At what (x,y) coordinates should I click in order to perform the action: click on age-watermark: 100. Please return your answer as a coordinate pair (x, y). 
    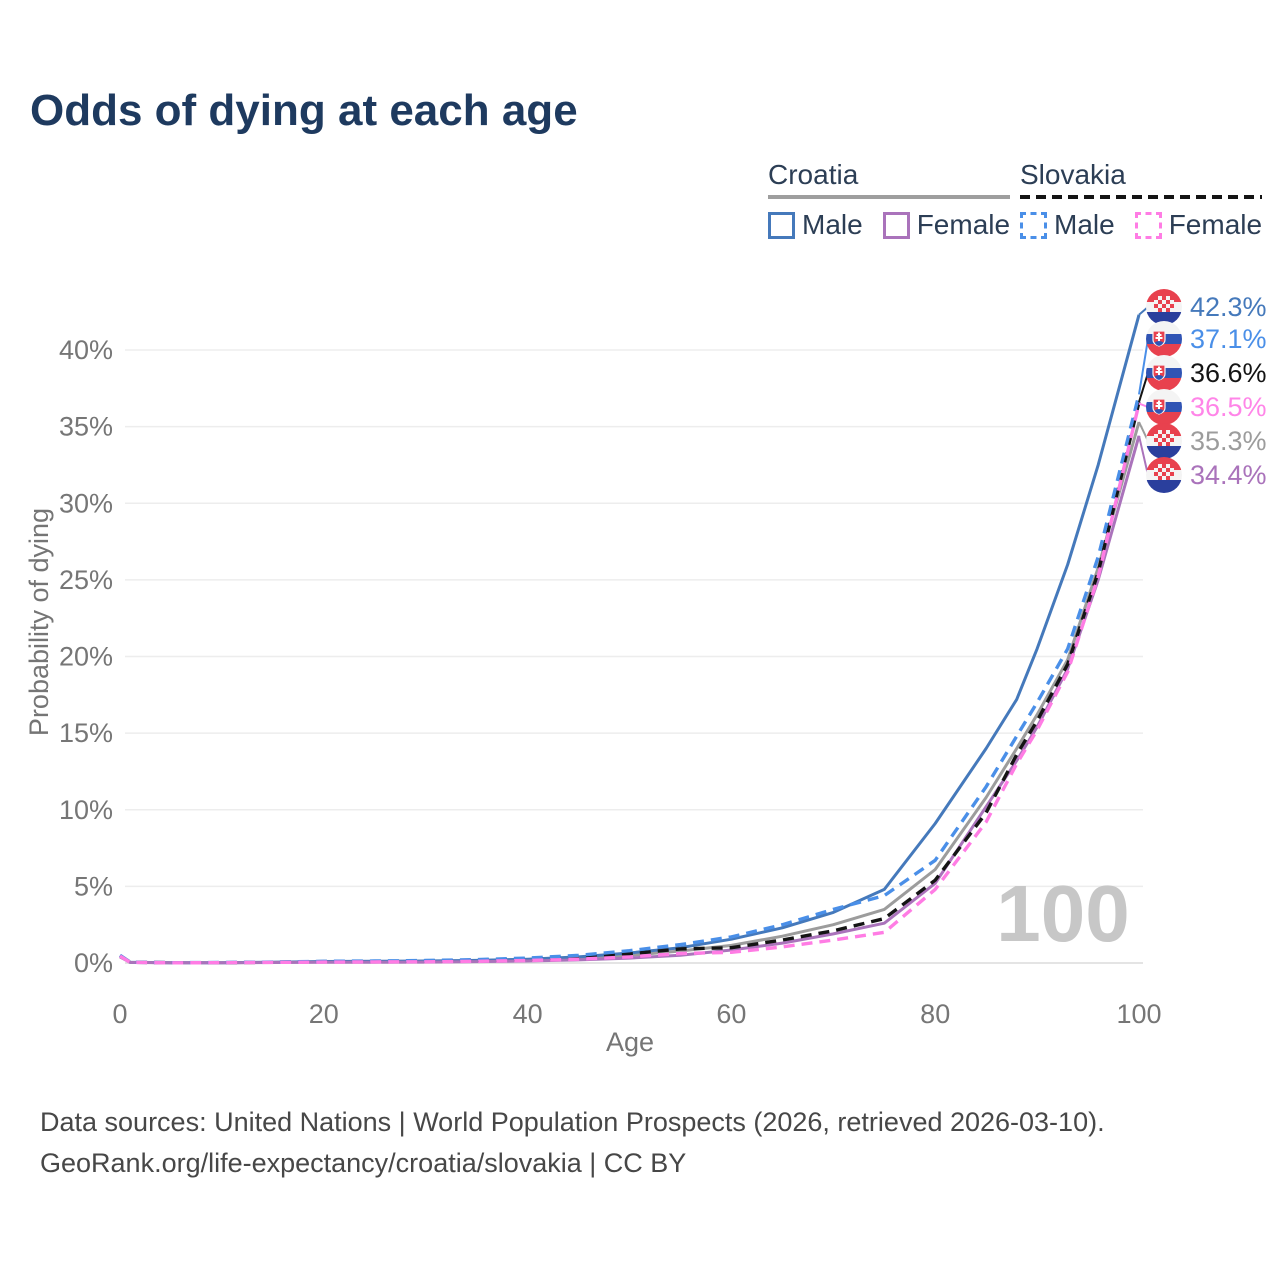
    Looking at the image, I should click on (1062, 913).